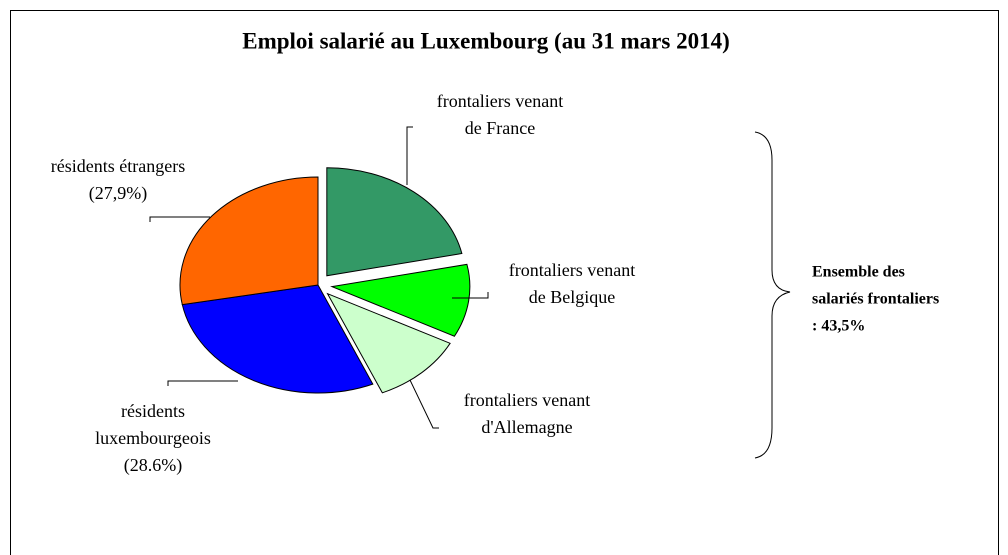 This screenshot has height=555, width=1008. What do you see at coordinates (526, 427) in the screenshot?
I see `slice-label: d'Allemagne` at bounding box center [526, 427].